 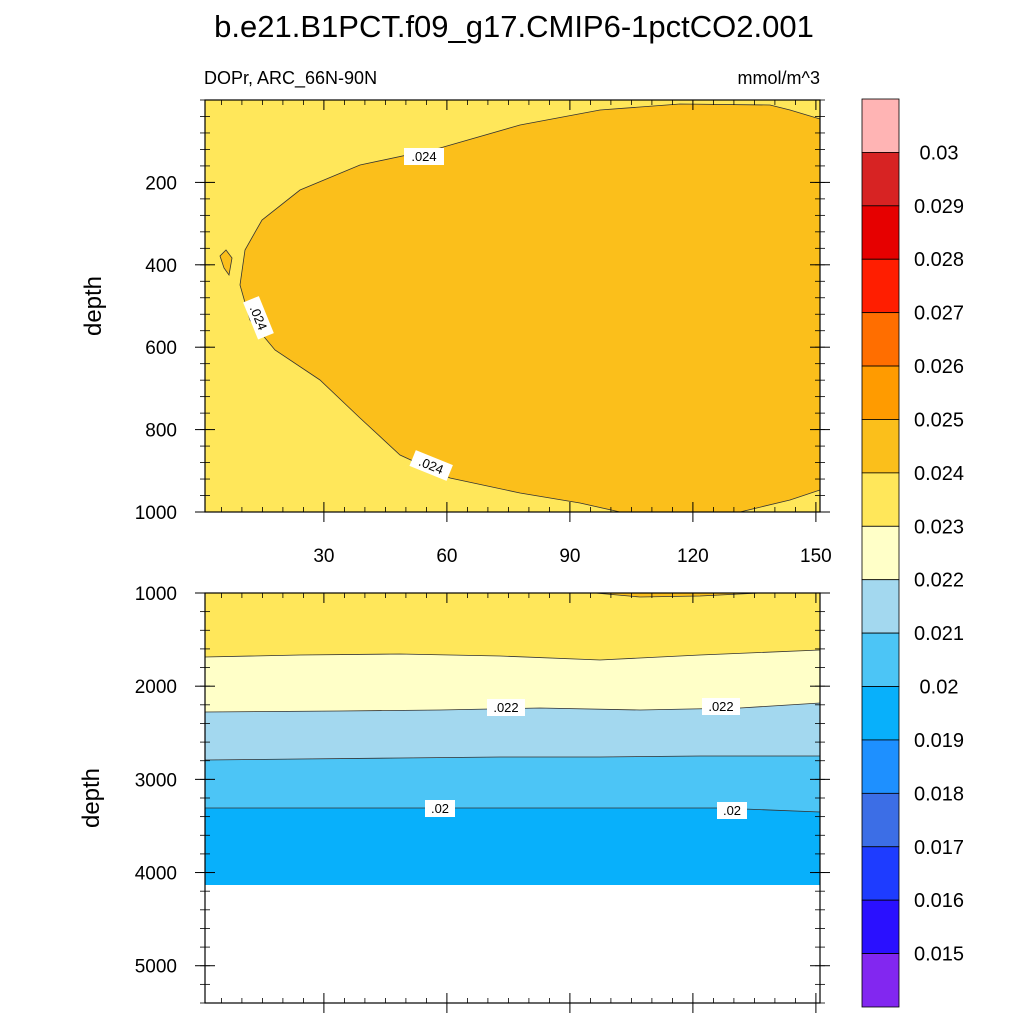 What do you see at coordinates (939, 474) in the screenshot?
I see `colorbar-label: 0.024` at bounding box center [939, 474].